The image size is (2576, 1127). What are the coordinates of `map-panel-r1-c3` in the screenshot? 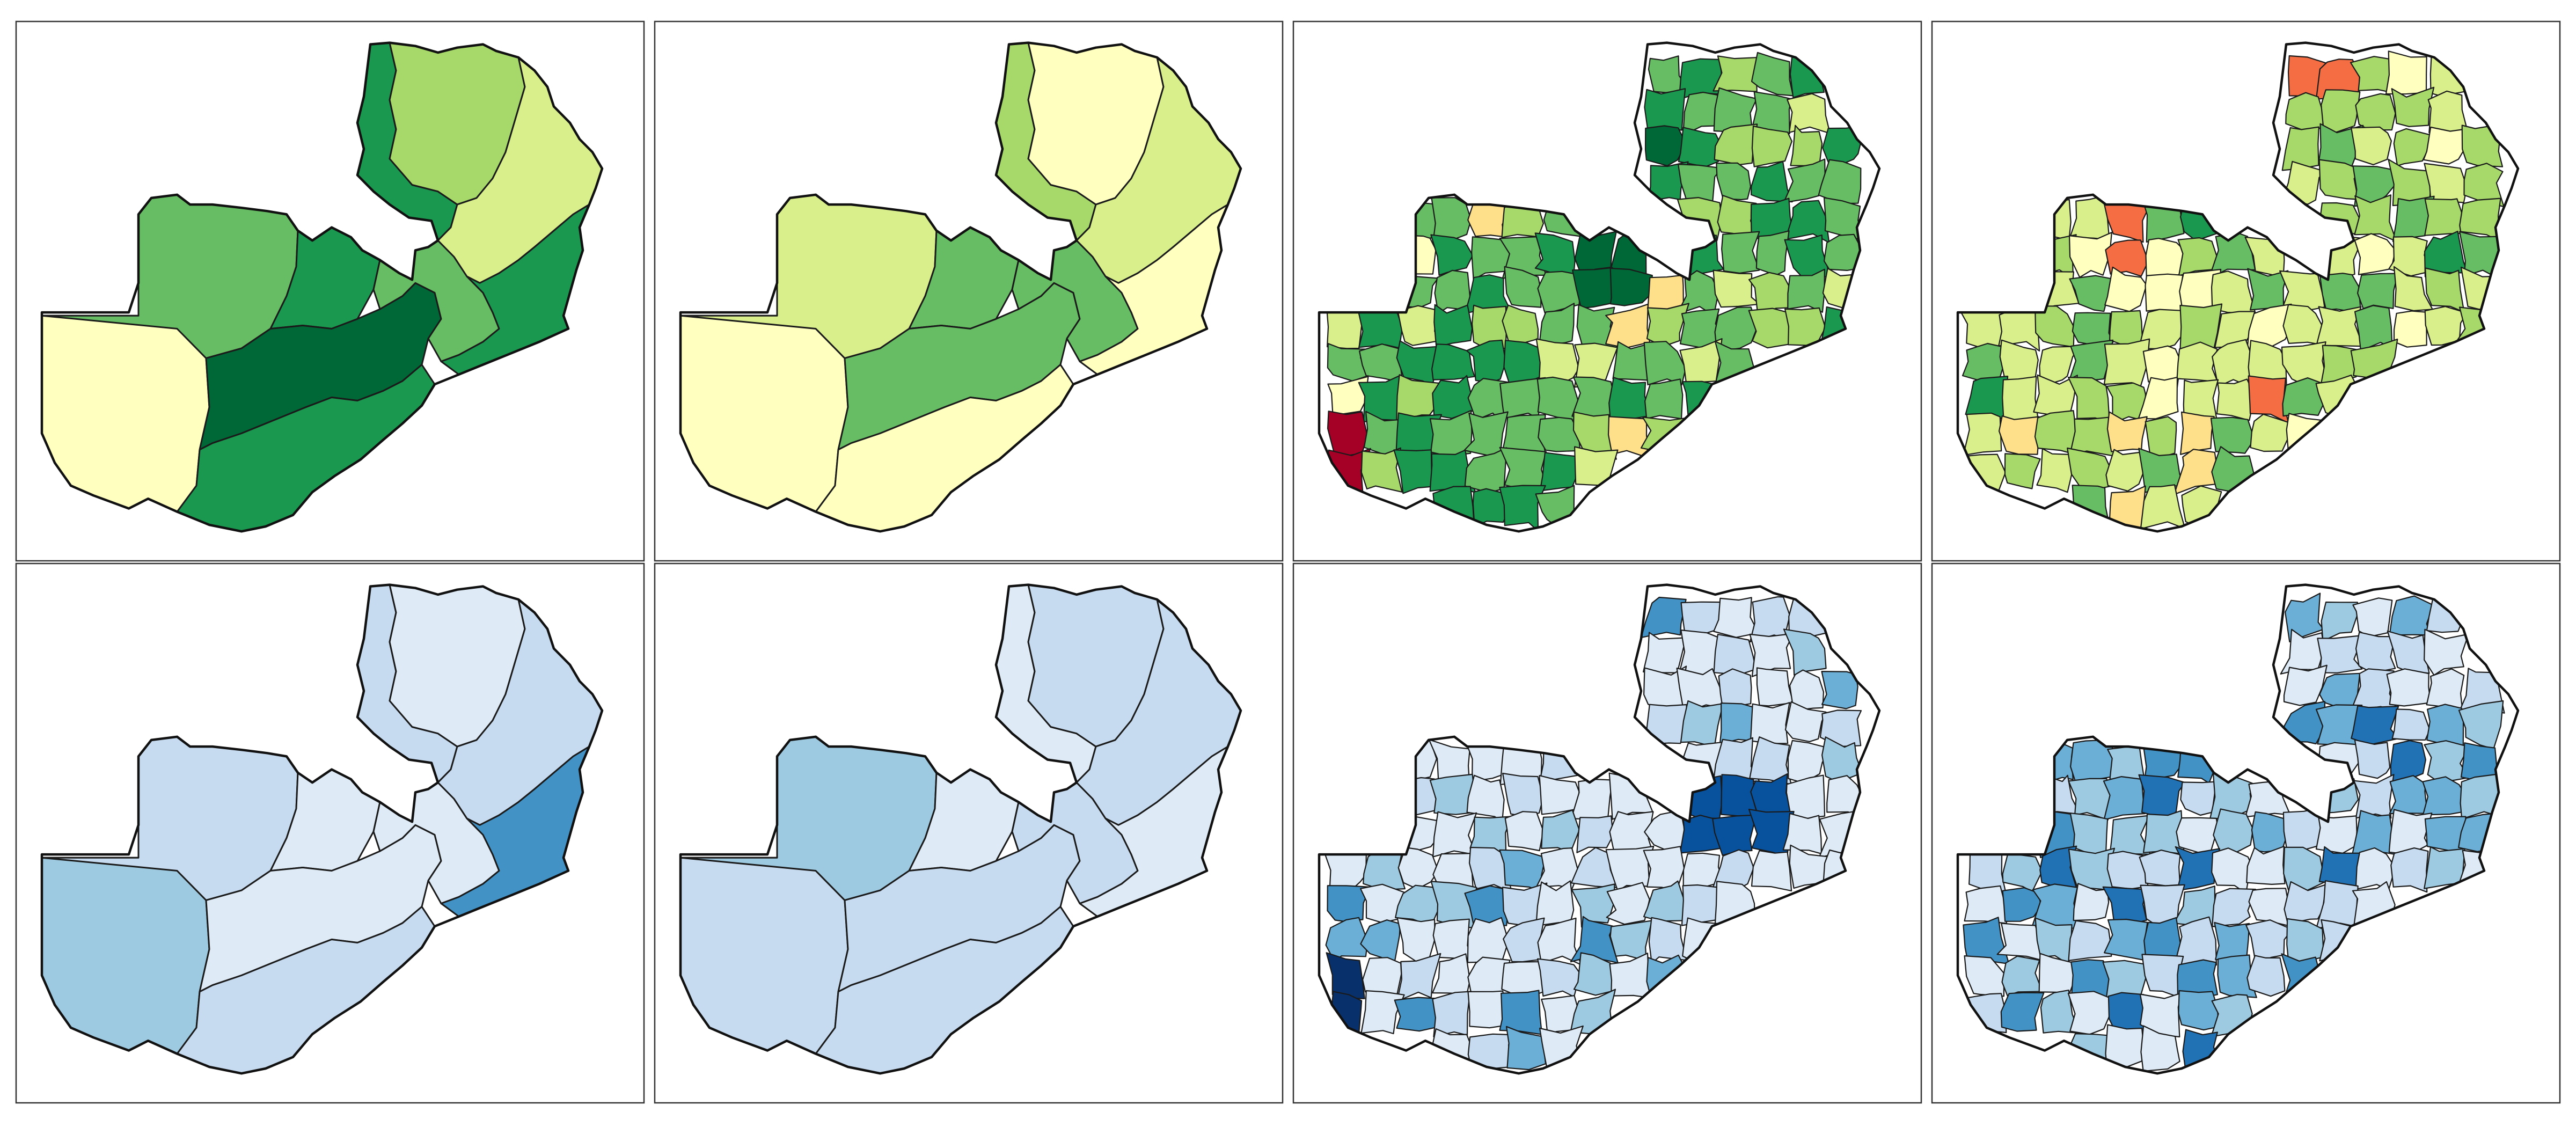 It's located at (1607, 291).